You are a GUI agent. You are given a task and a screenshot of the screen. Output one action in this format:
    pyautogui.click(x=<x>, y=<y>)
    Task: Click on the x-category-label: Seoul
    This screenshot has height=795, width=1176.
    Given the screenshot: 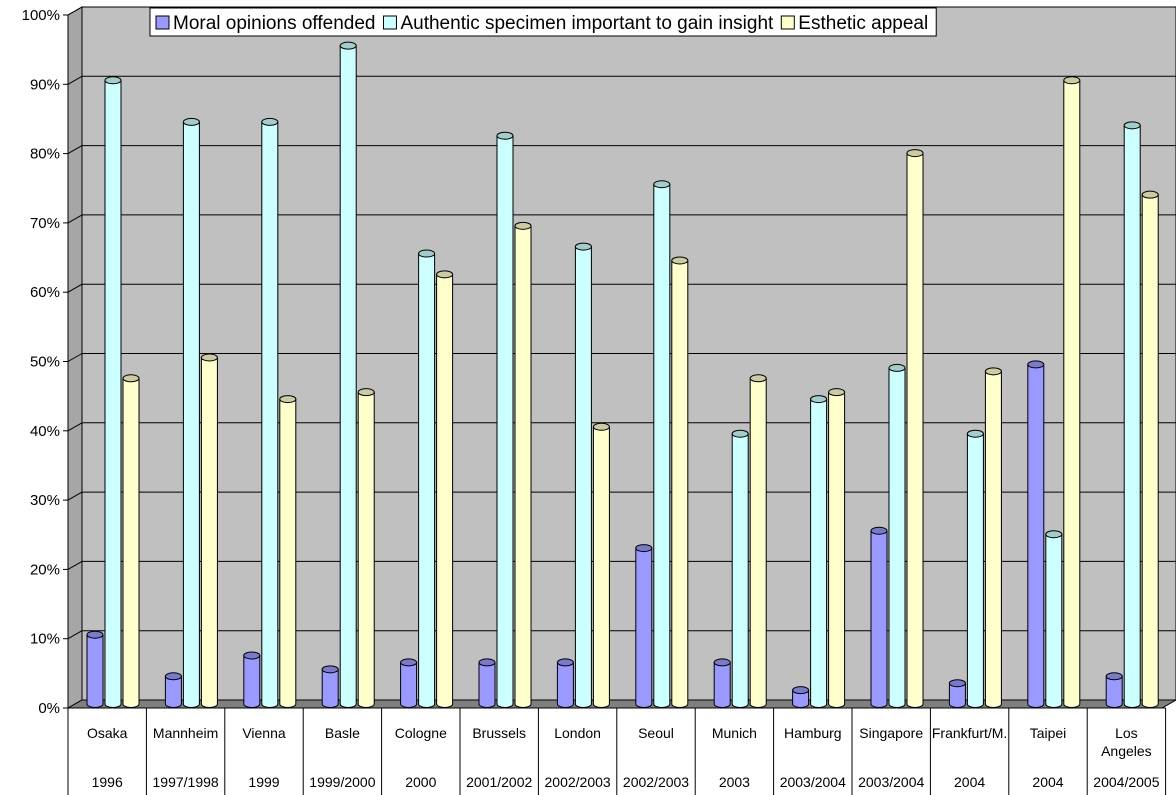 What is the action you would take?
    pyautogui.click(x=656, y=733)
    